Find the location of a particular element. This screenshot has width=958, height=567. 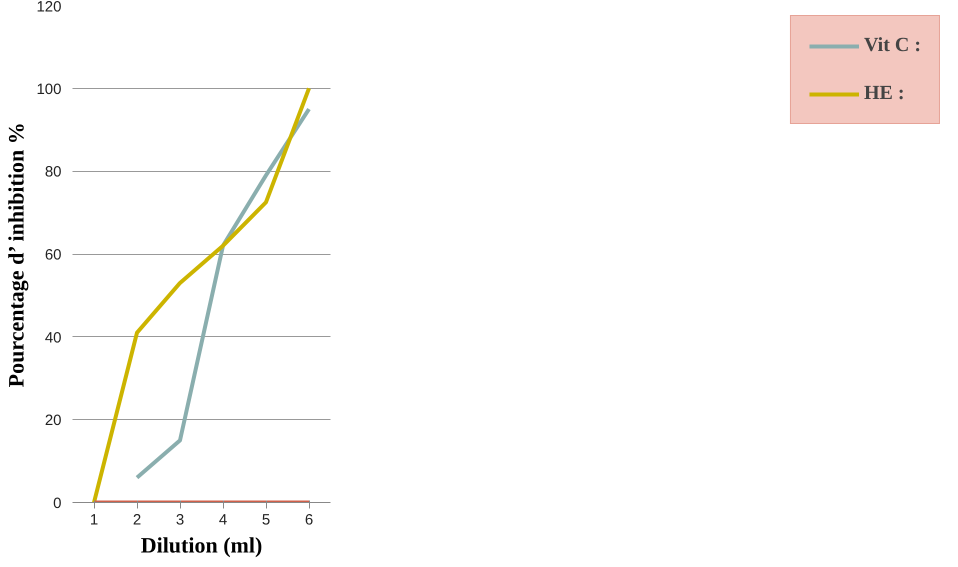

y-tick-label: 100 is located at coordinates (49, 89).